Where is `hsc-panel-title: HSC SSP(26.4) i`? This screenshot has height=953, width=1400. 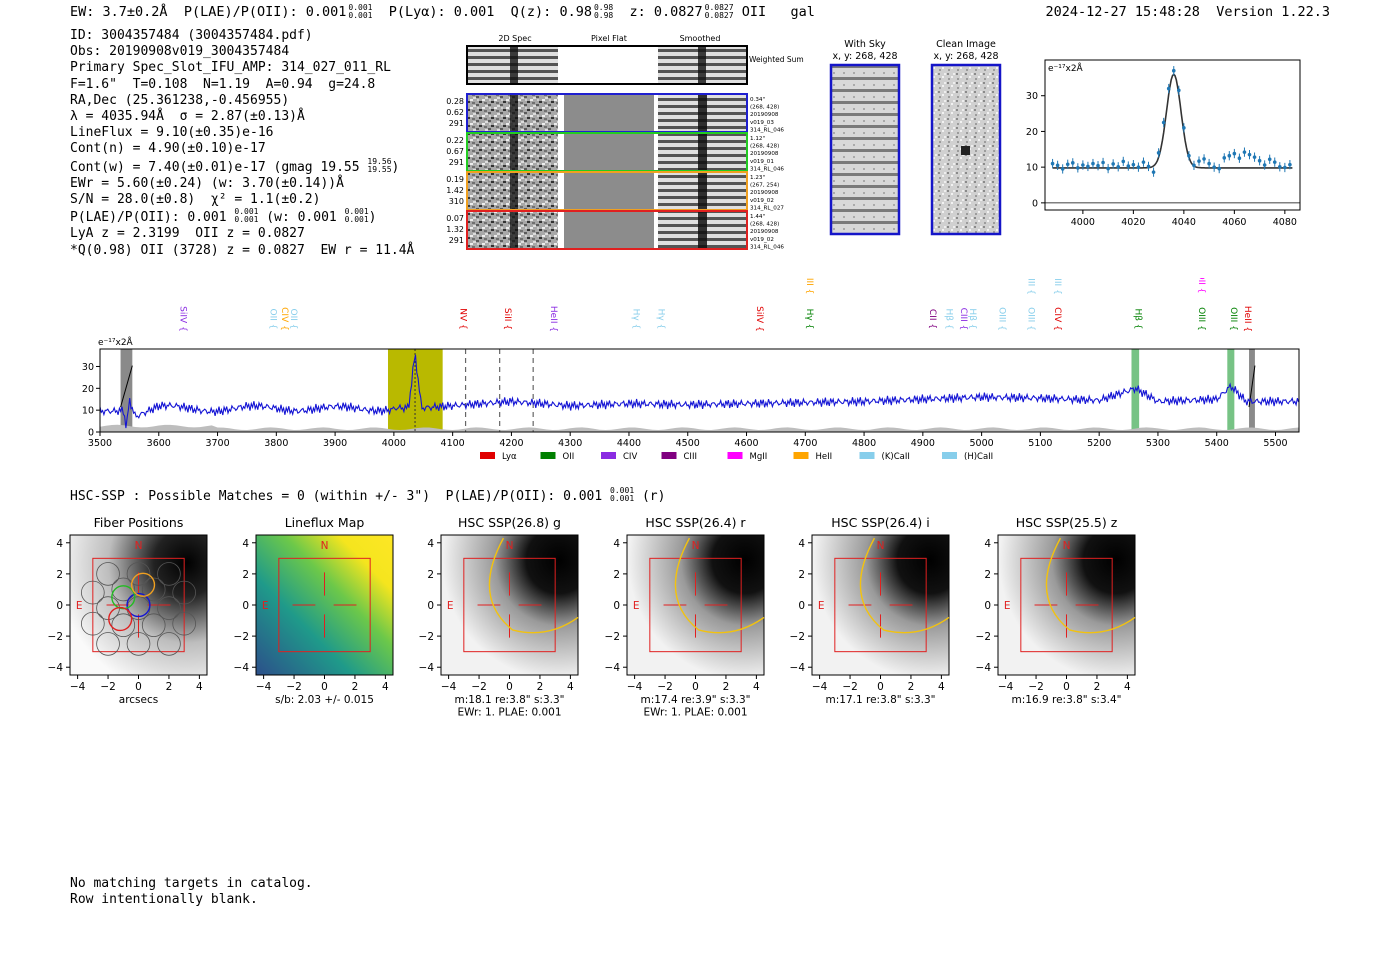 hsc-panel-title: HSC SSP(26.4) i is located at coordinates (880, 522).